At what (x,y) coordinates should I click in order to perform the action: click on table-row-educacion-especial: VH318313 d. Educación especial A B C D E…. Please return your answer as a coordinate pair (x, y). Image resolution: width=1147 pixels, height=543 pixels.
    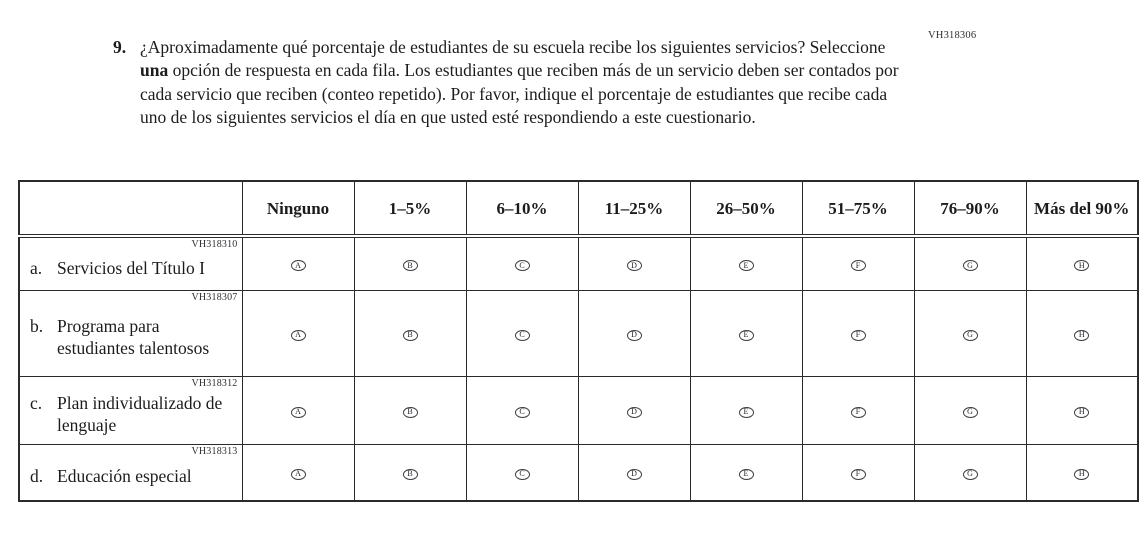
    Looking at the image, I should click on (578, 472).